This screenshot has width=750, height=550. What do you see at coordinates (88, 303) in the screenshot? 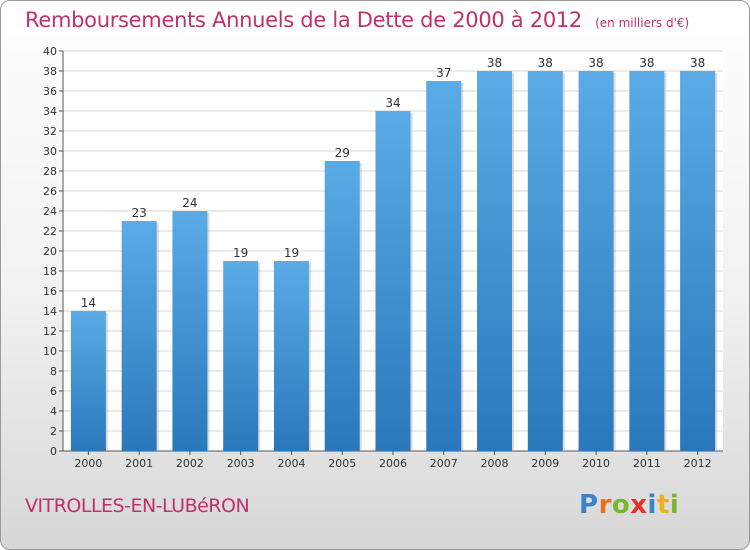
I see `data-label: 14` at bounding box center [88, 303].